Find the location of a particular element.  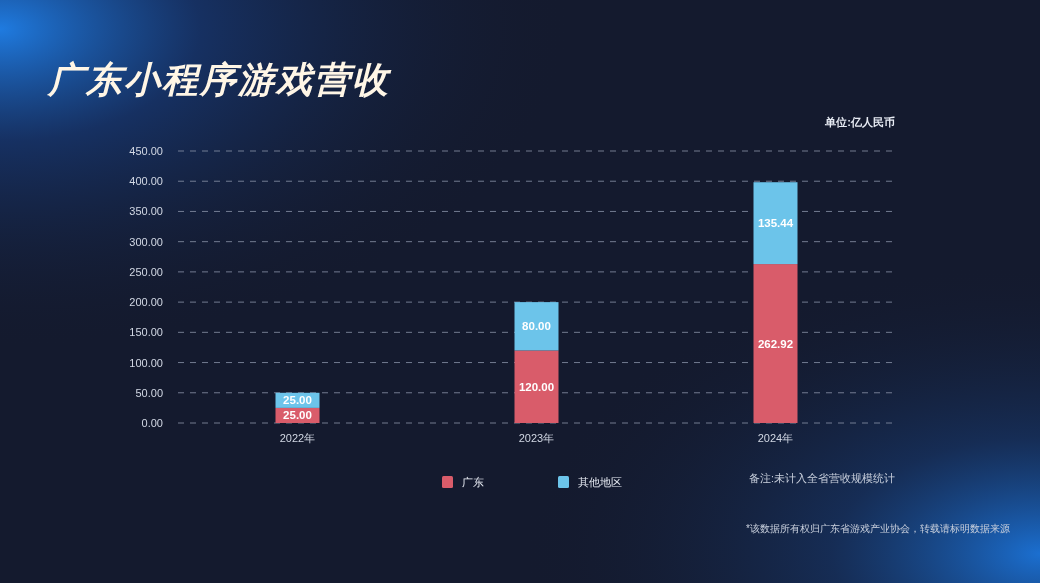

legend-label: 其他地区 is located at coordinates (600, 482).